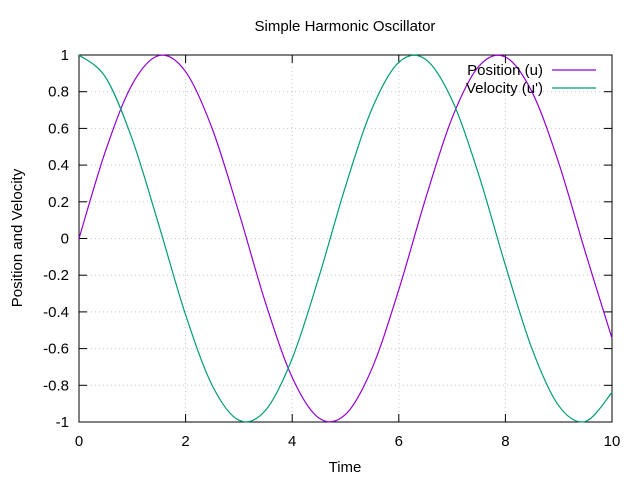 This screenshot has height=480, width=640. Describe the element at coordinates (292, 441) in the screenshot. I see `x-tick-label: 4` at that location.